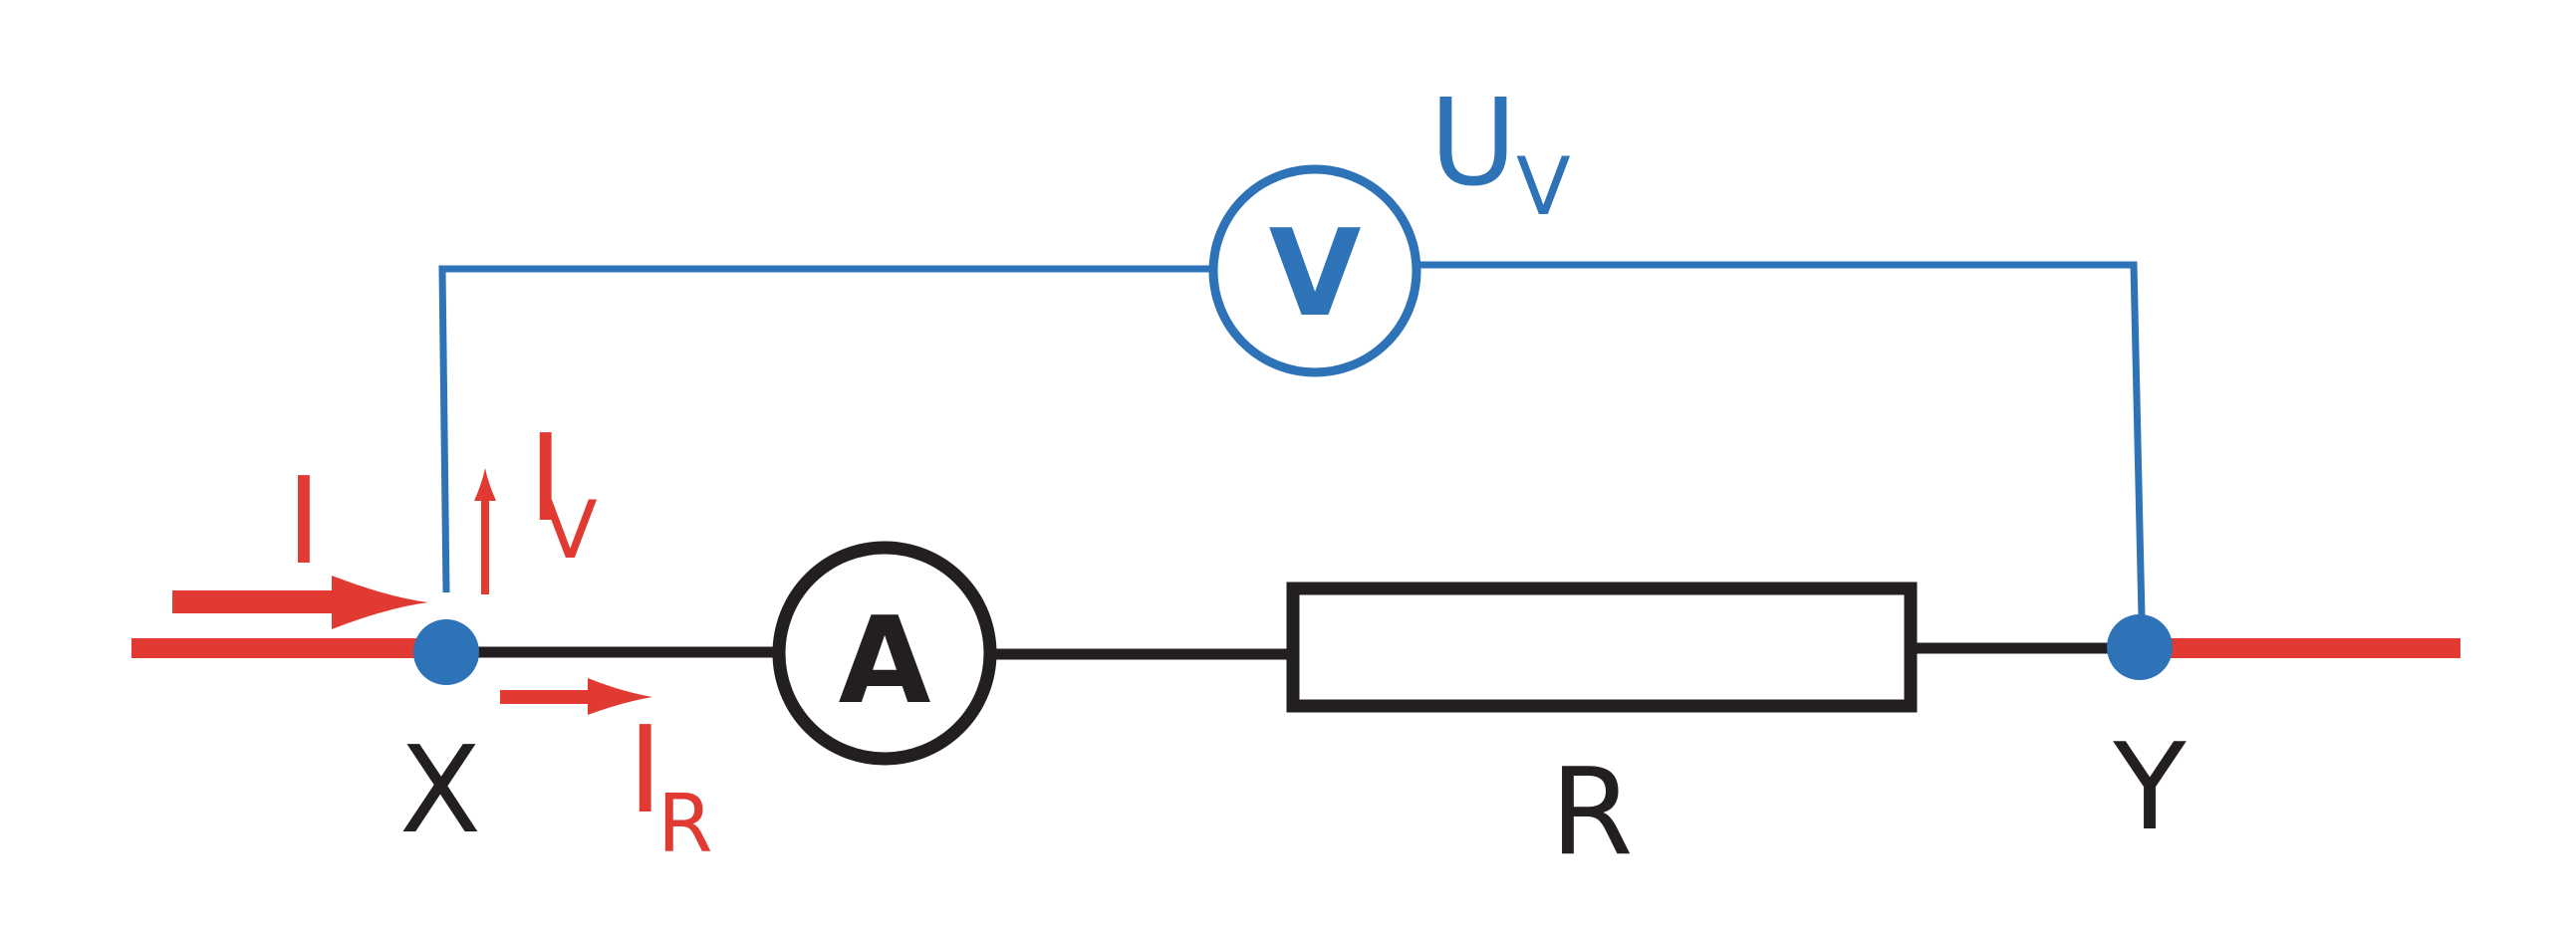 The height and width of the screenshot is (930, 2576). What do you see at coordinates (1591, 813) in the screenshot?
I see `resistor-label: R` at bounding box center [1591, 813].